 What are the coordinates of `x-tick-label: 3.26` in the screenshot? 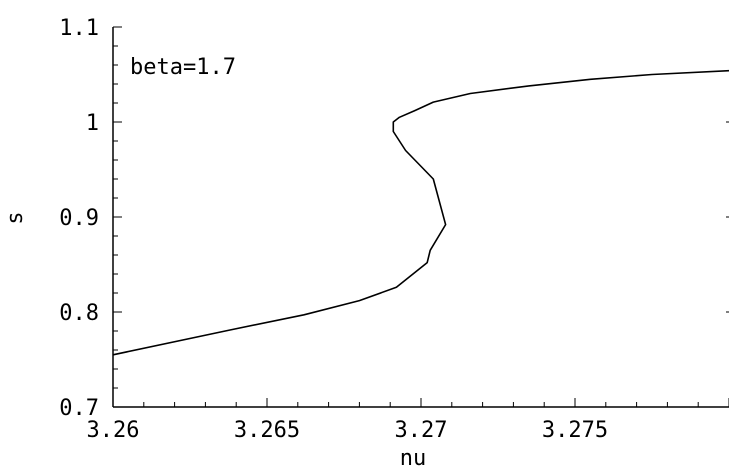 It's located at (113, 430).